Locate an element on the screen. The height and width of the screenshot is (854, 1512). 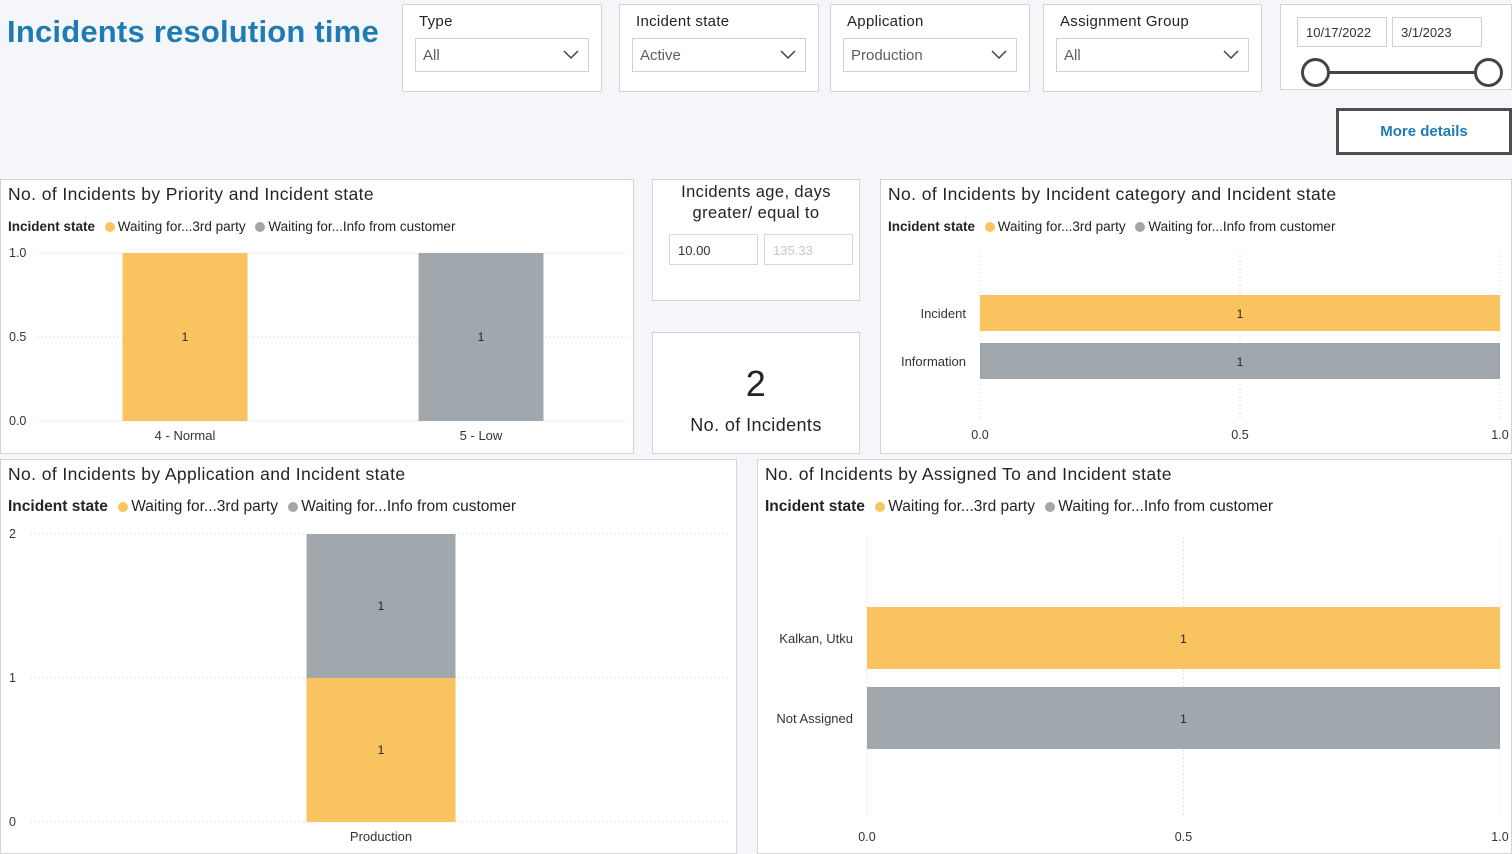
x-tick-label: 4 - Normal is located at coordinates (185, 435).